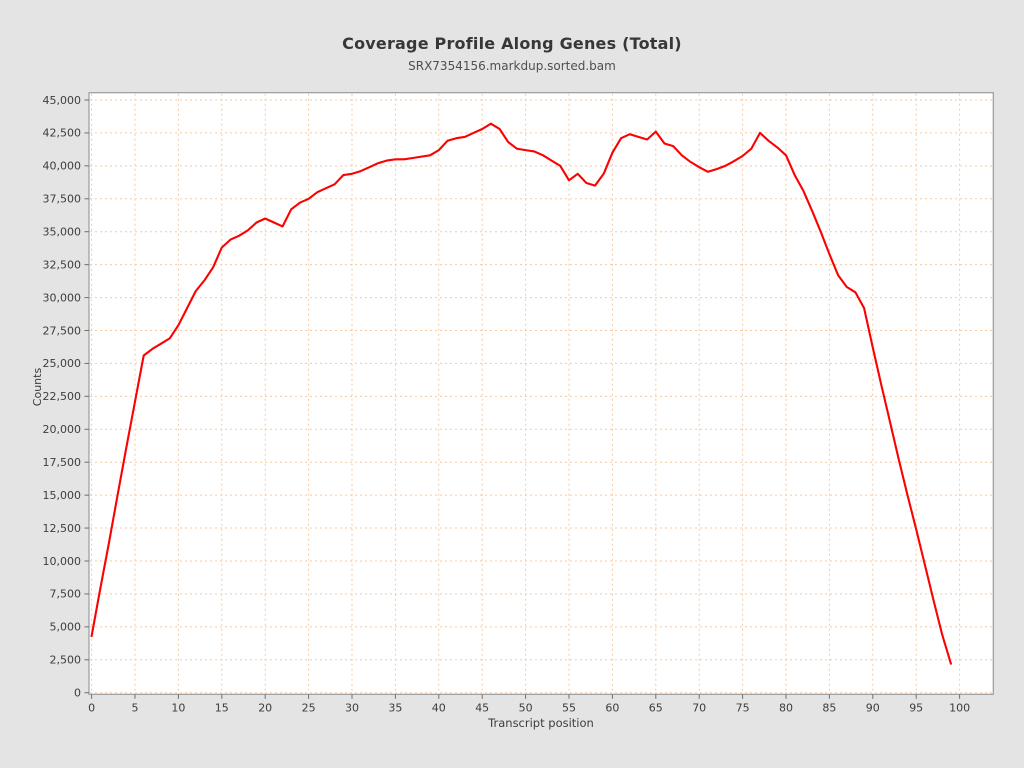 This screenshot has height=768, width=1024. I want to click on svg-text: 20,000, so click(62, 429).